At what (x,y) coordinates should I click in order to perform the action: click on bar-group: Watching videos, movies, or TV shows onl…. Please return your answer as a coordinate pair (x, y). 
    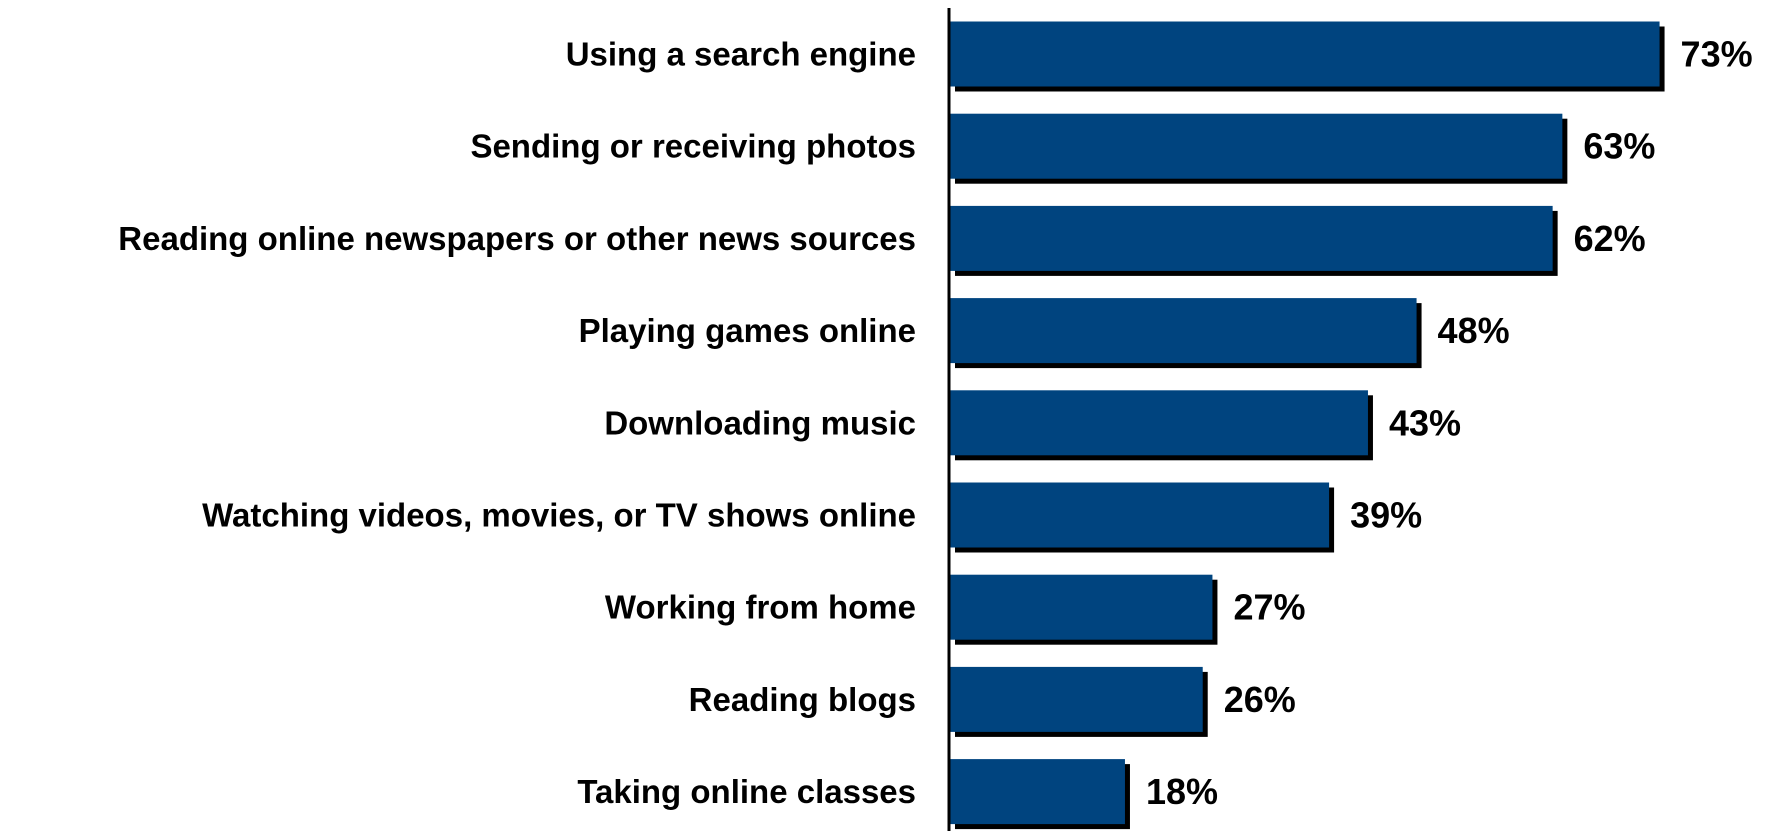
    Looking at the image, I should click on (812, 517).